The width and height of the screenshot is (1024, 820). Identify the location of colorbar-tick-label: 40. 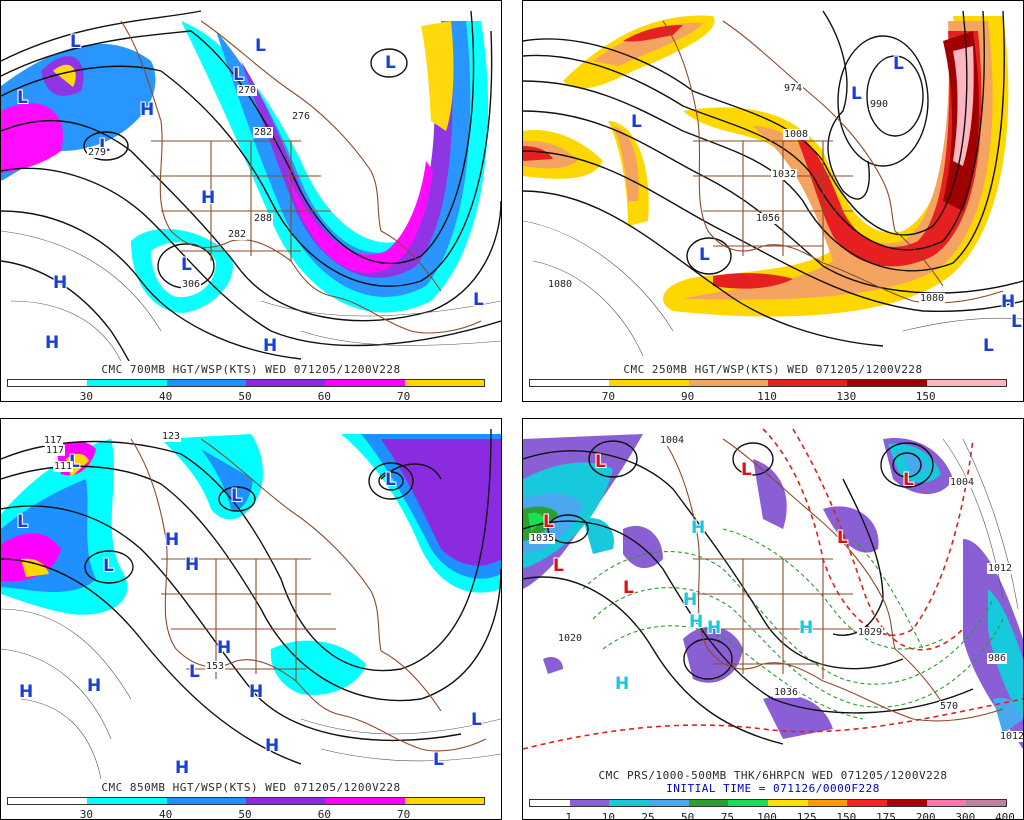
(166, 396).